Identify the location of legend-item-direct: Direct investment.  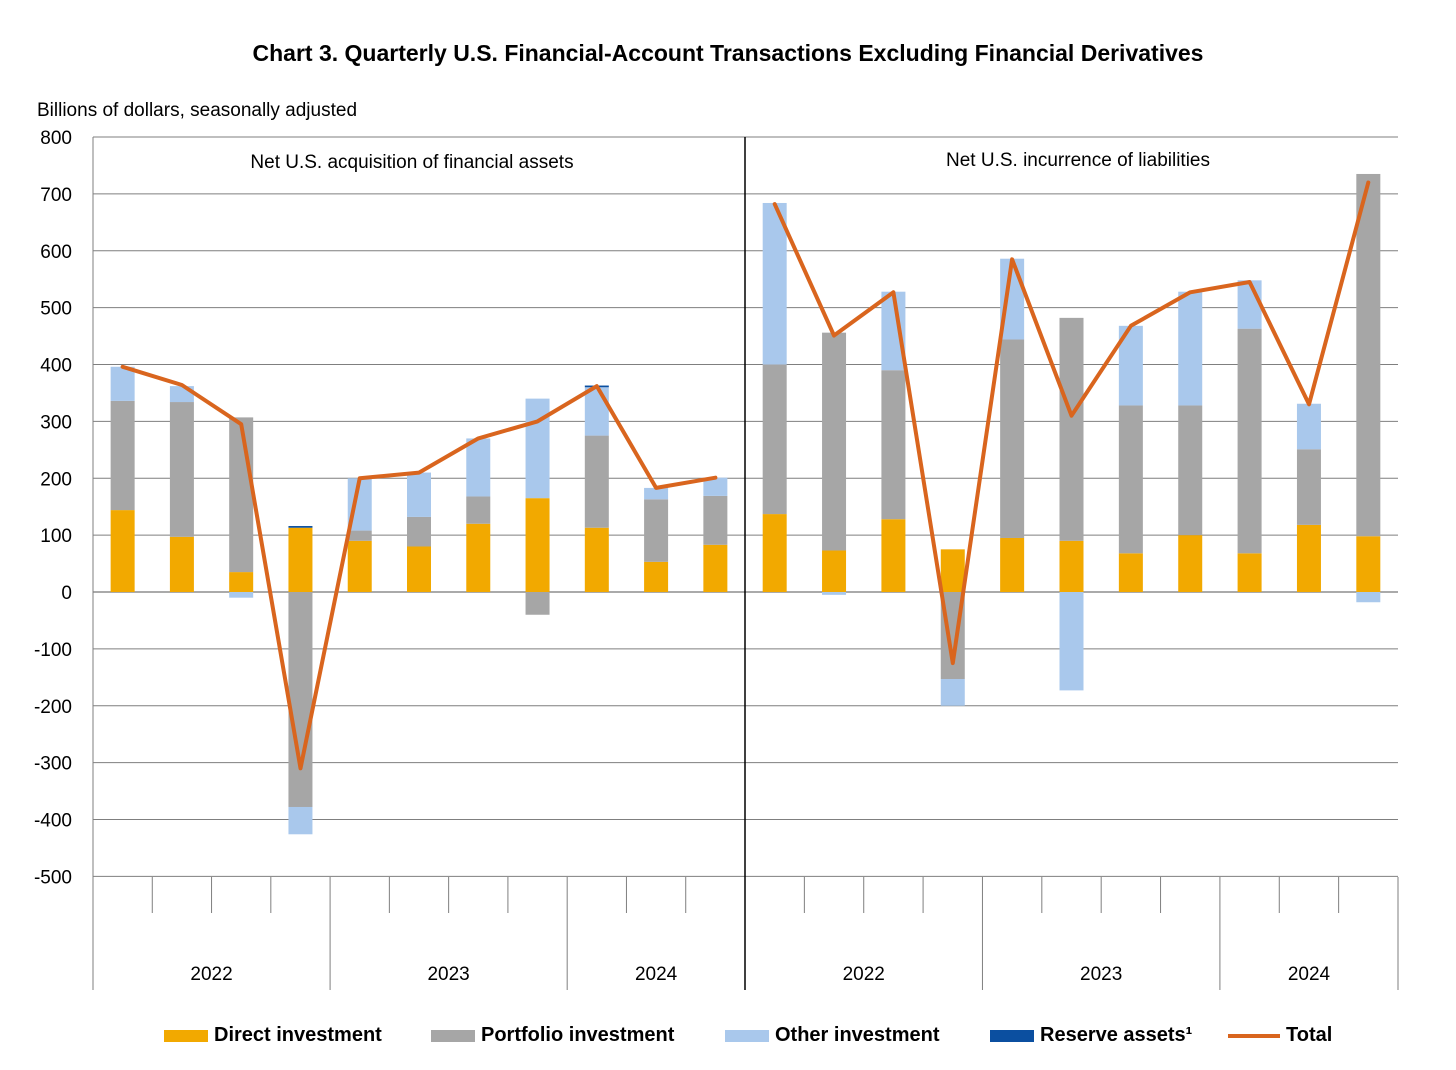
(273, 1035).